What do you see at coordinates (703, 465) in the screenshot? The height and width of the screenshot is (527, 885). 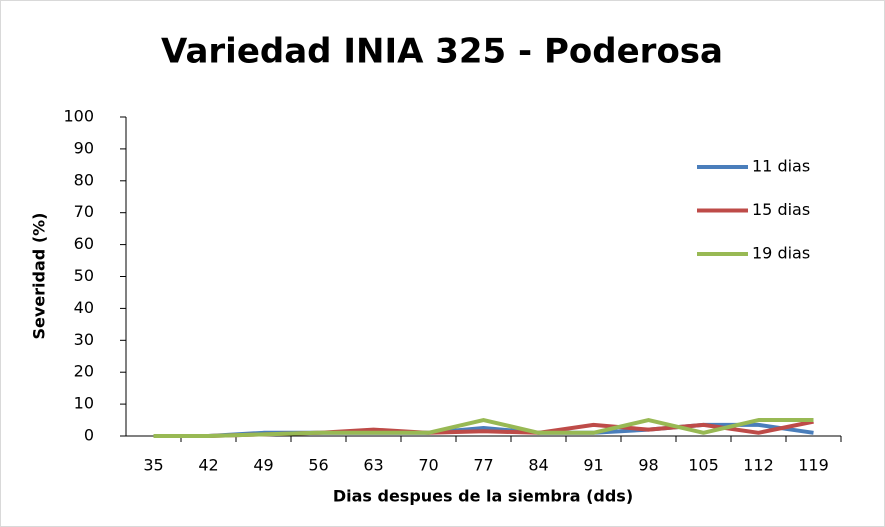 I see `x-tick-label: 105` at bounding box center [703, 465].